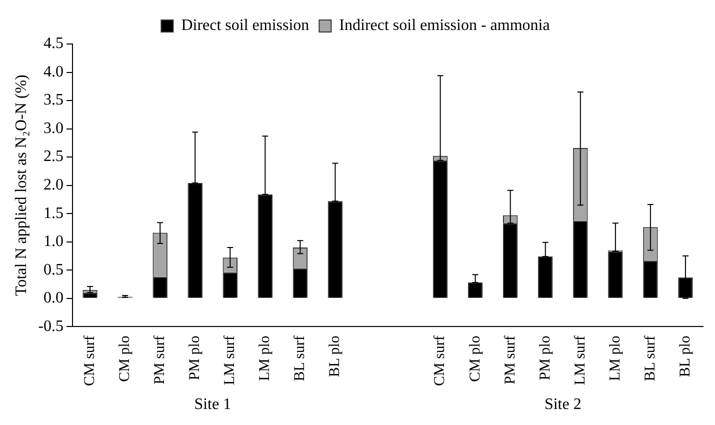  What do you see at coordinates (54, 100) in the screenshot?
I see `y-tick-label: 3.5` at bounding box center [54, 100].